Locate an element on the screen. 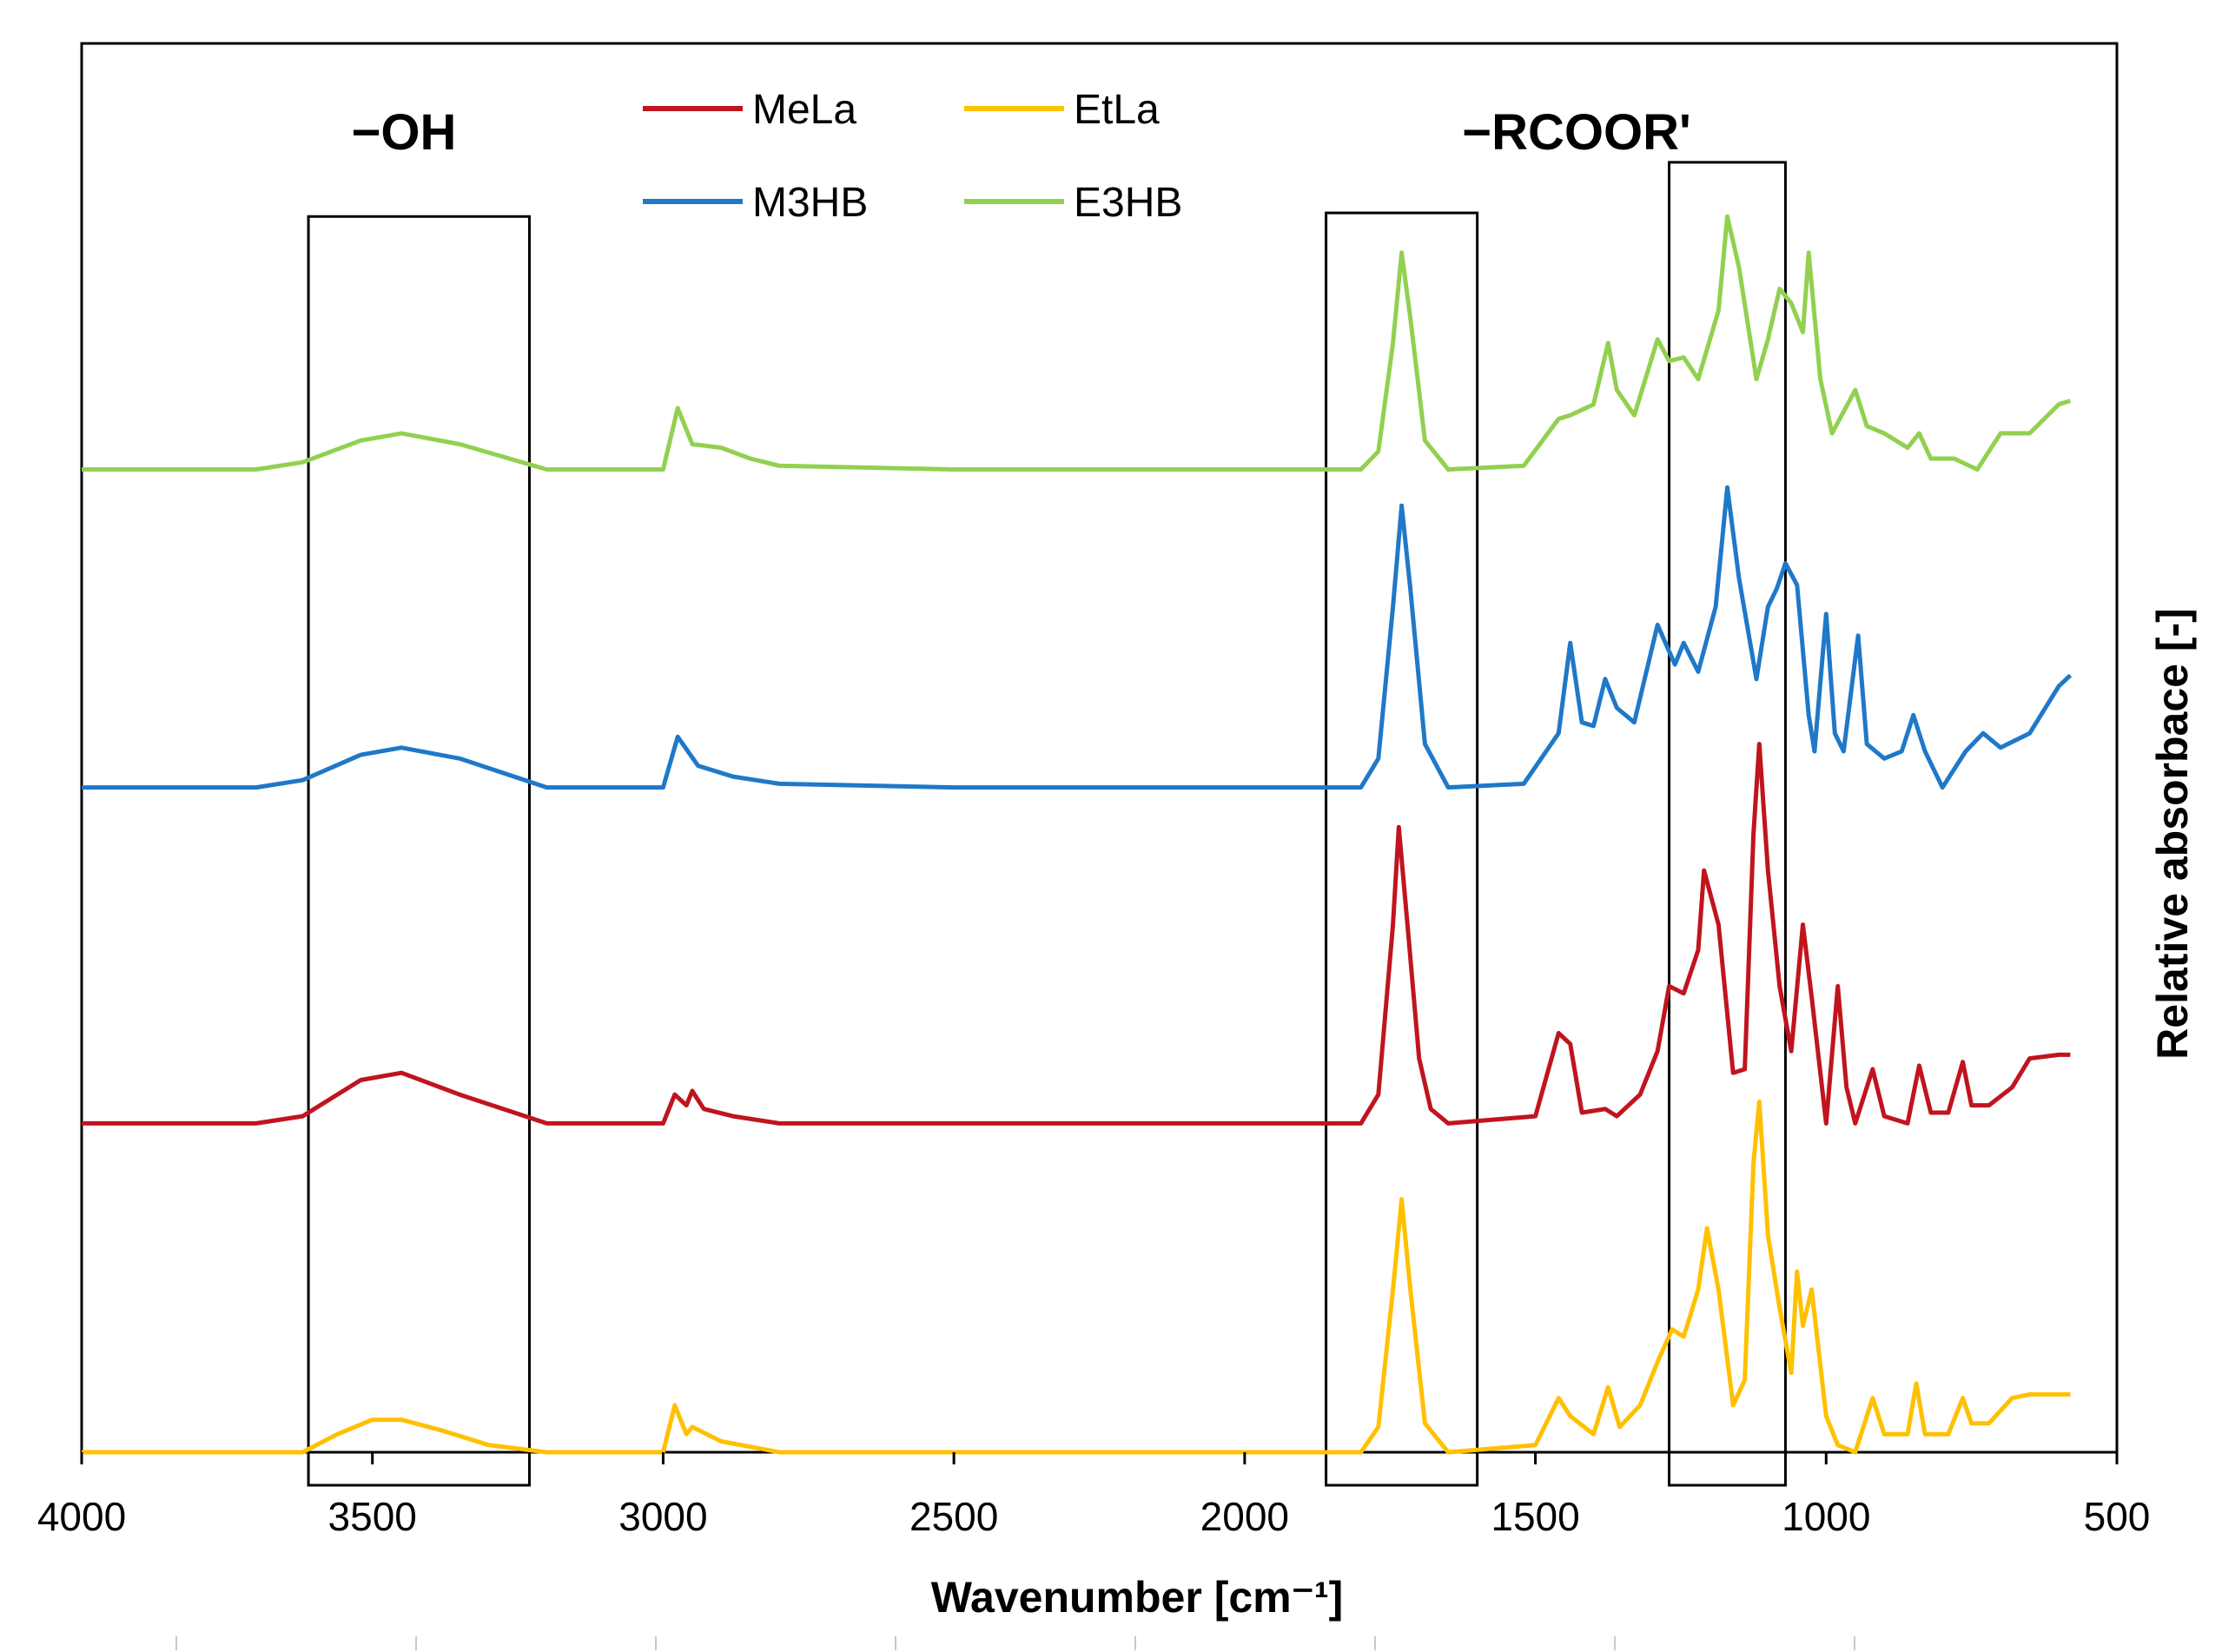 This screenshot has height=1652, width=2222. x-tick-label-3500: 3500 is located at coordinates (372, 1516).